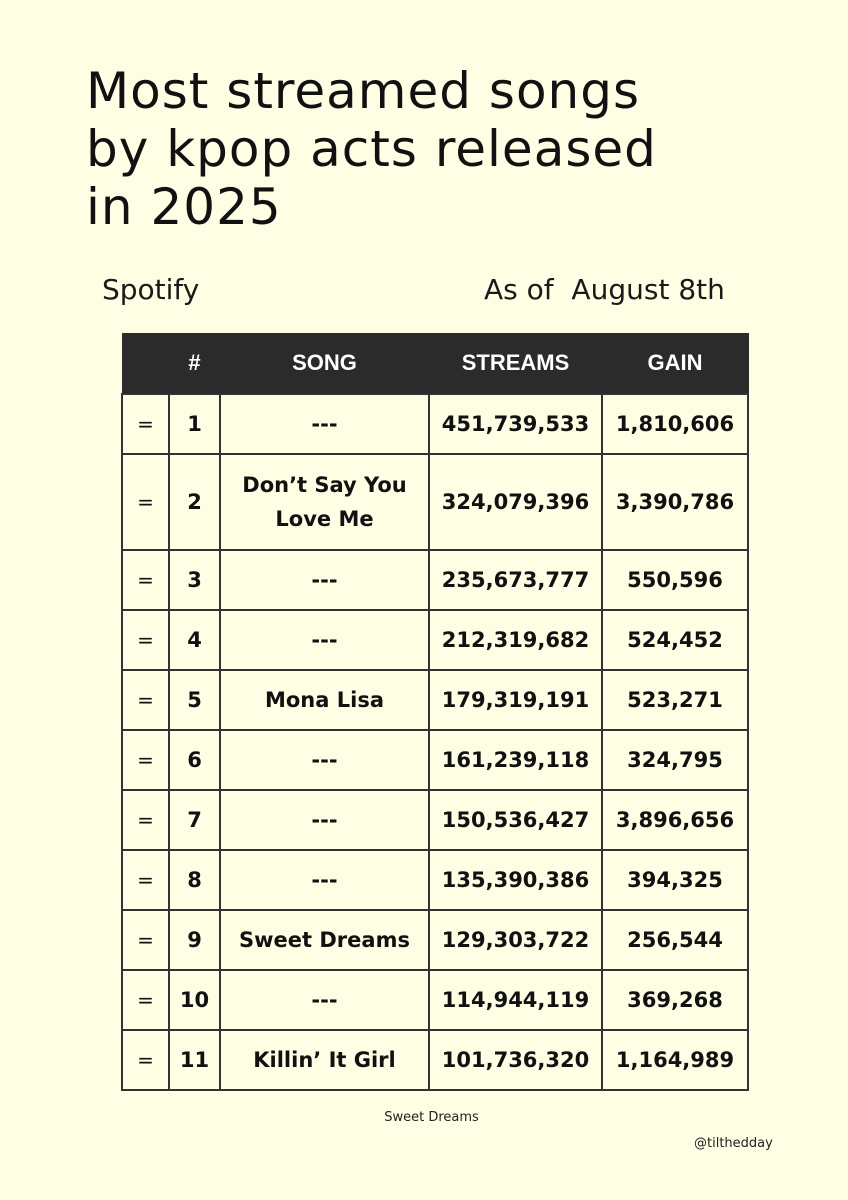 This screenshot has height=1200, width=848. I want to click on header-song: SONG, so click(324, 363).